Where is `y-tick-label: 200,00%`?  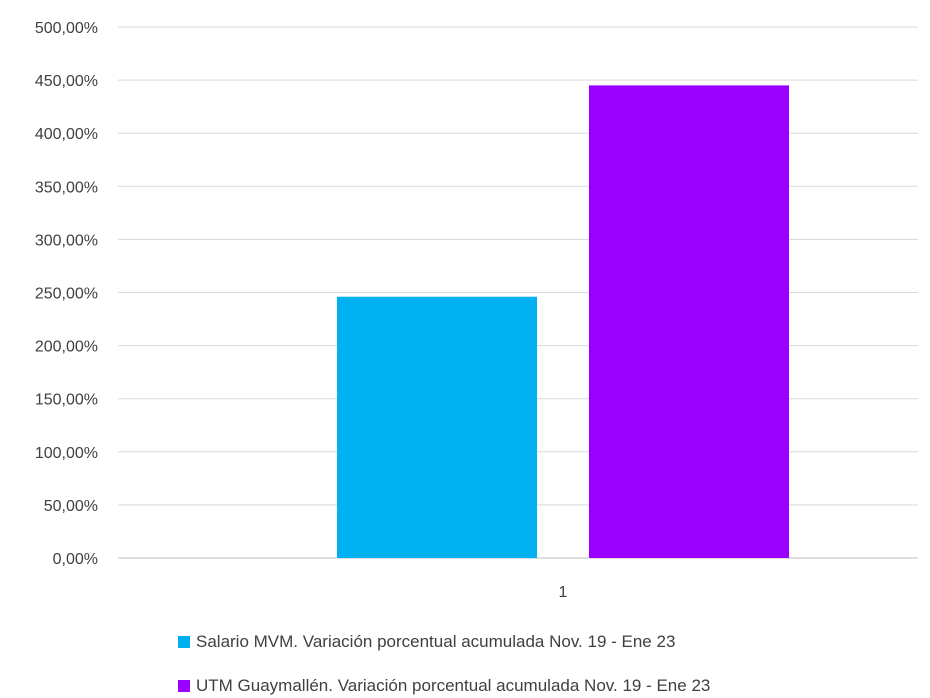 y-tick-label: 200,00% is located at coordinates (66, 347).